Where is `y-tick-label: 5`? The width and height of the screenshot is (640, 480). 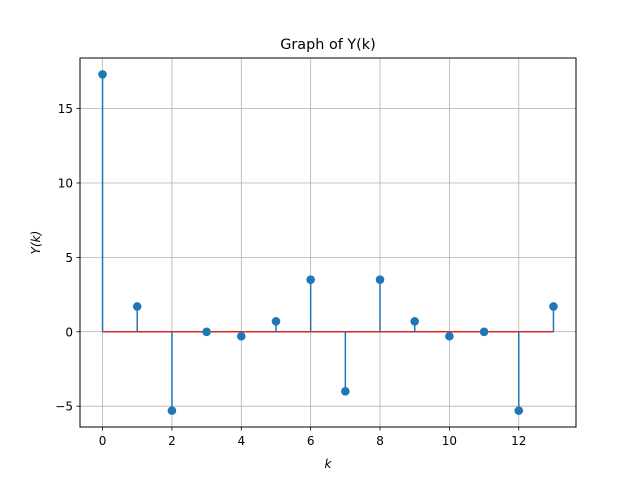 y-tick-label: 5 is located at coordinates (69, 258).